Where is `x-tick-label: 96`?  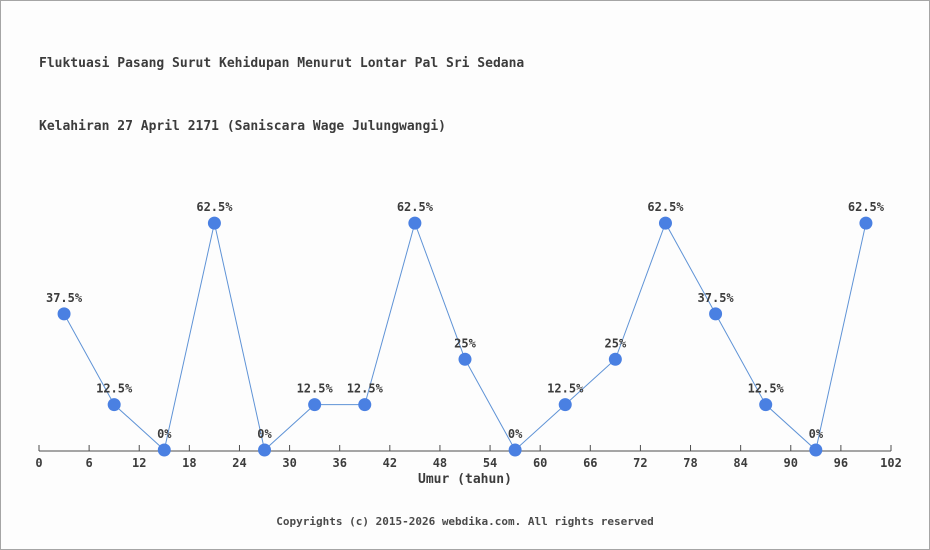
x-tick-label: 96 is located at coordinates (841, 463).